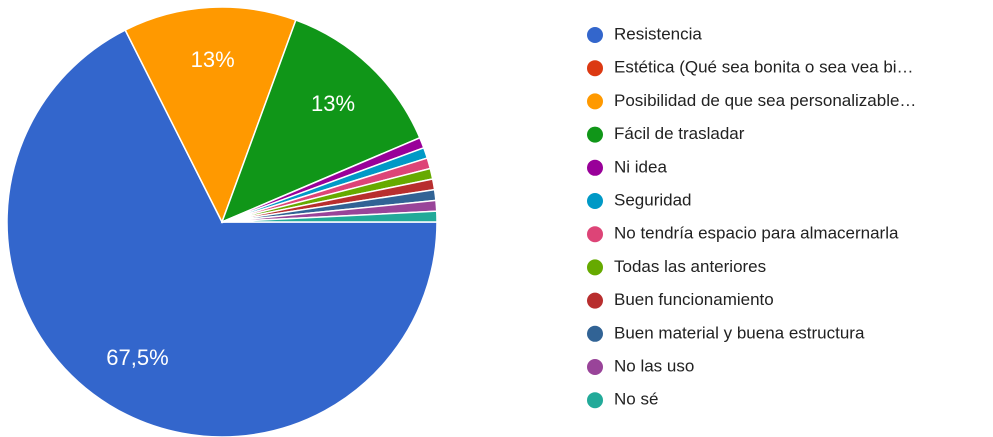 The height and width of the screenshot is (437, 993). I want to click on slice-label: 67,5%, so click(137, 357).